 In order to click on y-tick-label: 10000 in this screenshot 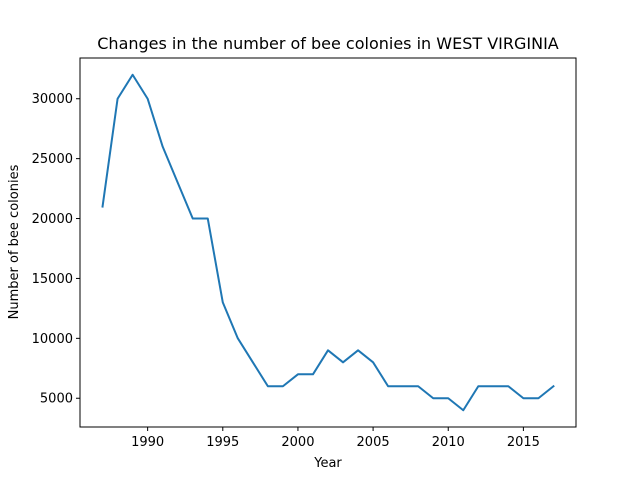, I will do `click(52, 339)`.